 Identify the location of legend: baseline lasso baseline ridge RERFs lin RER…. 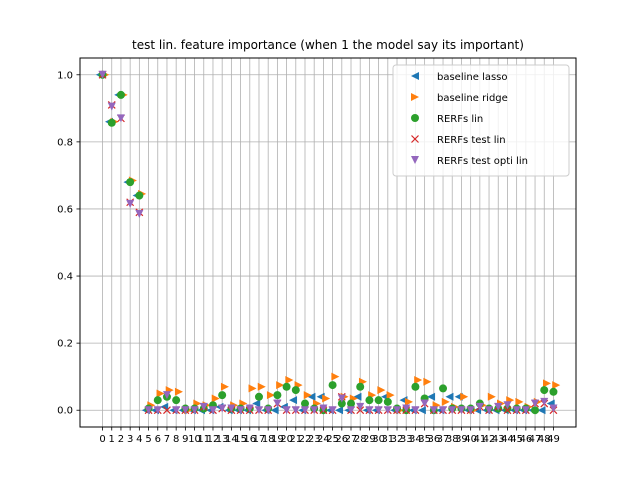
(481, 120).